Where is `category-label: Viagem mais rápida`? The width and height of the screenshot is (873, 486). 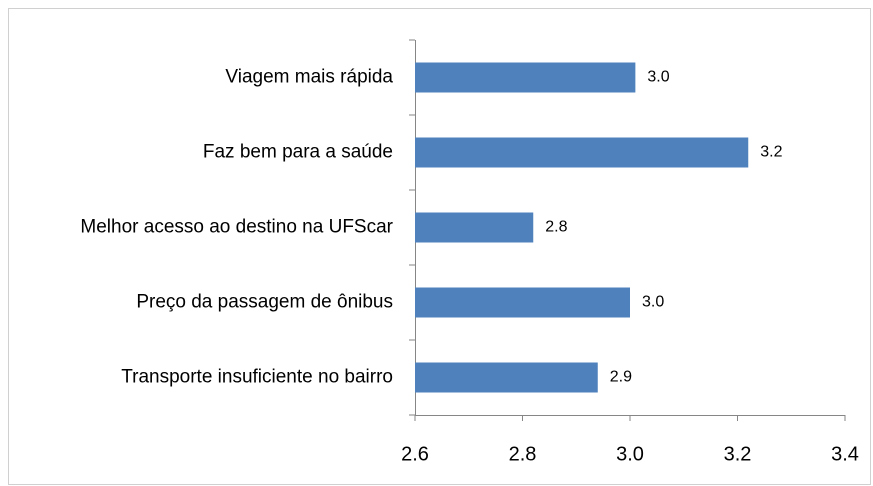
category-label: Viagem mais rápida is located at coordinates (309, 77).